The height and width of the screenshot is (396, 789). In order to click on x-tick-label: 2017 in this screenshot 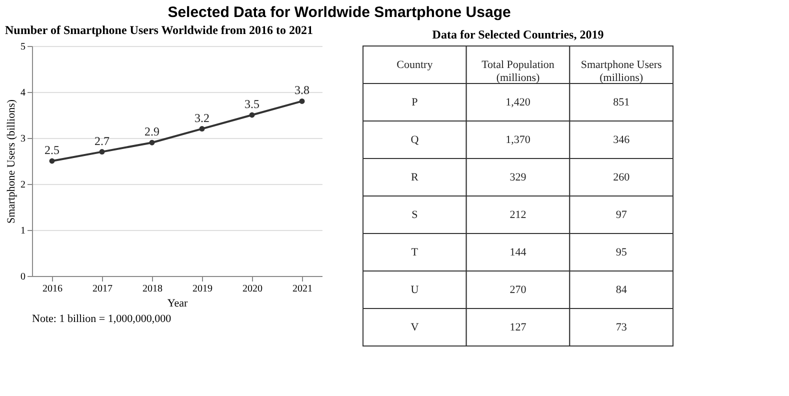, I will do `click(102, 289)`.